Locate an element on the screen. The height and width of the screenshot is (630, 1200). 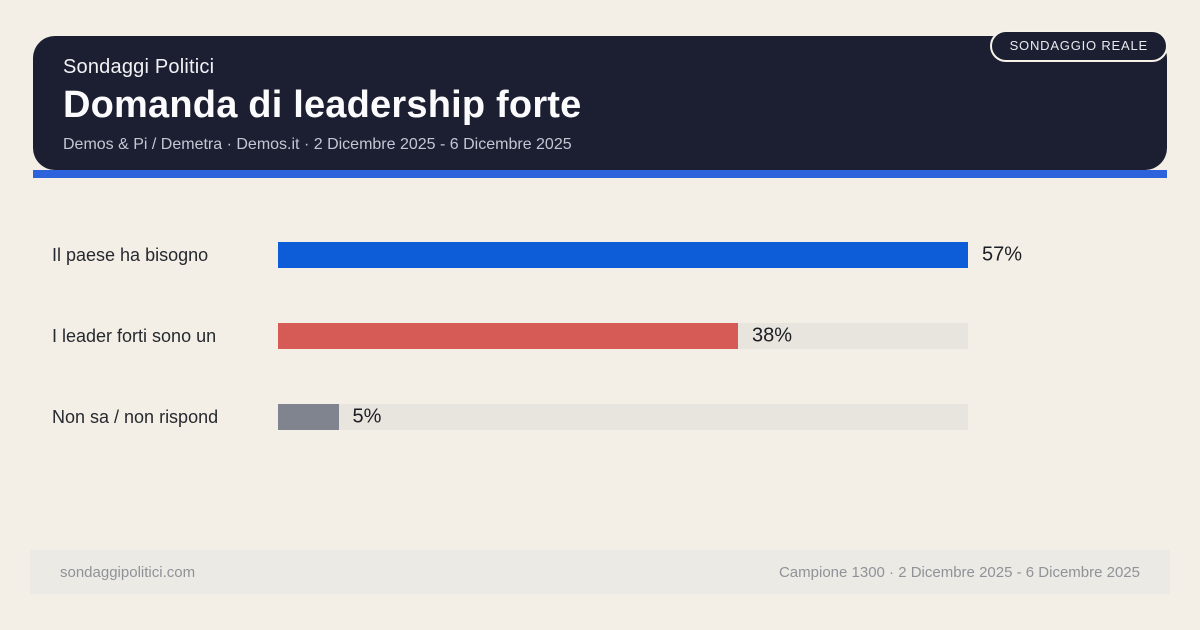
bar-label: Il paese ha bisogno is located at coordinates (130, 254).